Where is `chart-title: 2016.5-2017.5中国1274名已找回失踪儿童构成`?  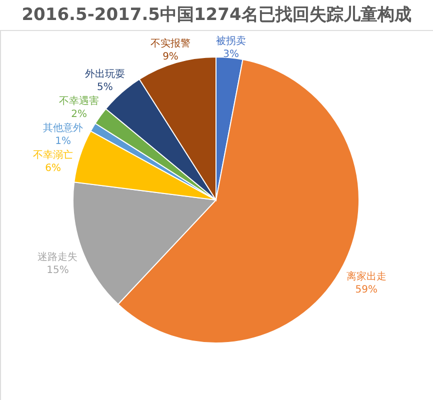
chart-title: 2016.5-2017.5中国1274名已找回失踪儿童构成 is located at coordinates (217, 15).